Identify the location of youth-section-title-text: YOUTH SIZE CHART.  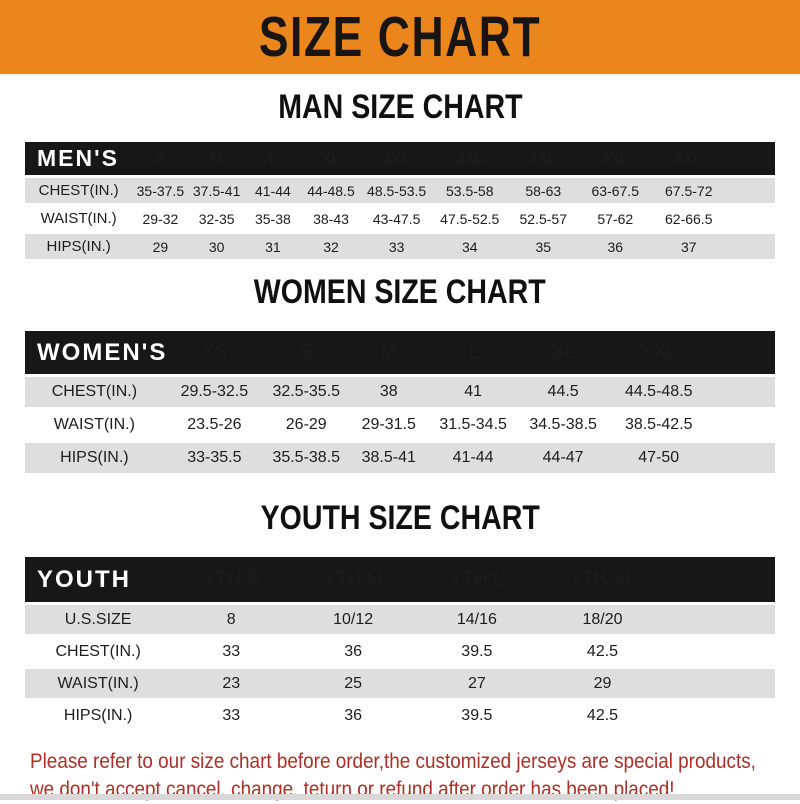
(400, 518).